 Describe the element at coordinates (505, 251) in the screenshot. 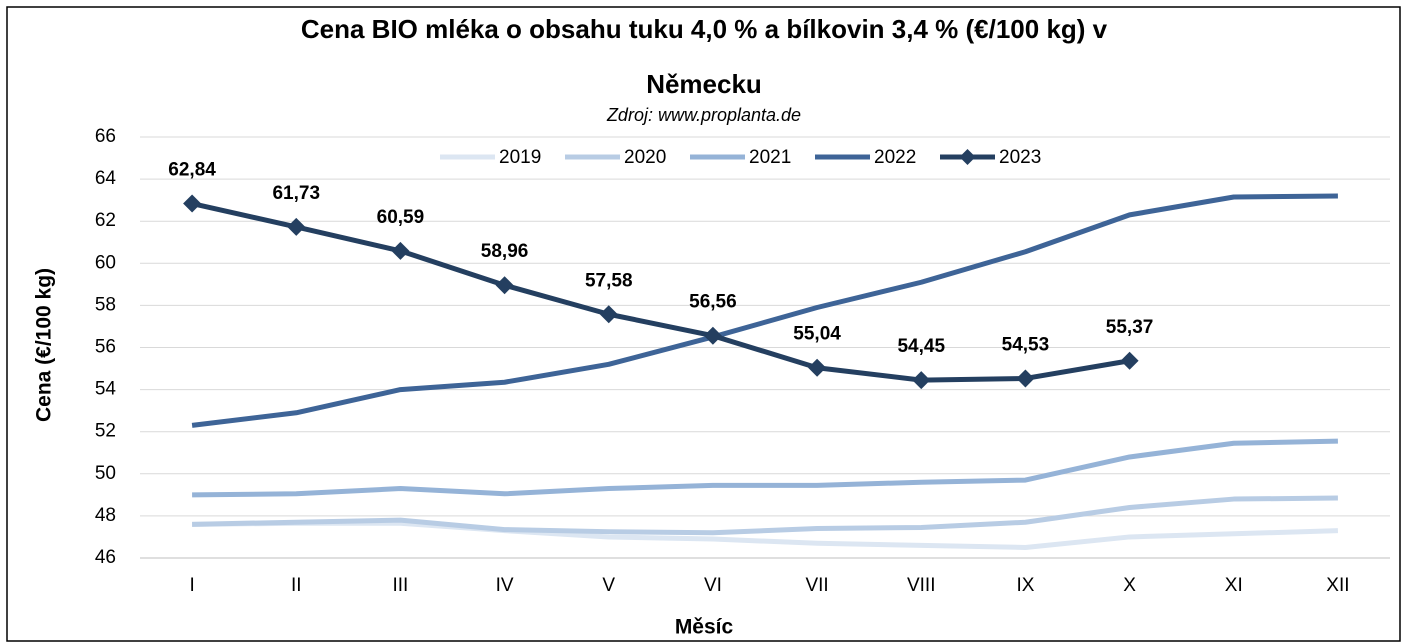

I see `data-label: 58,96` at that location.